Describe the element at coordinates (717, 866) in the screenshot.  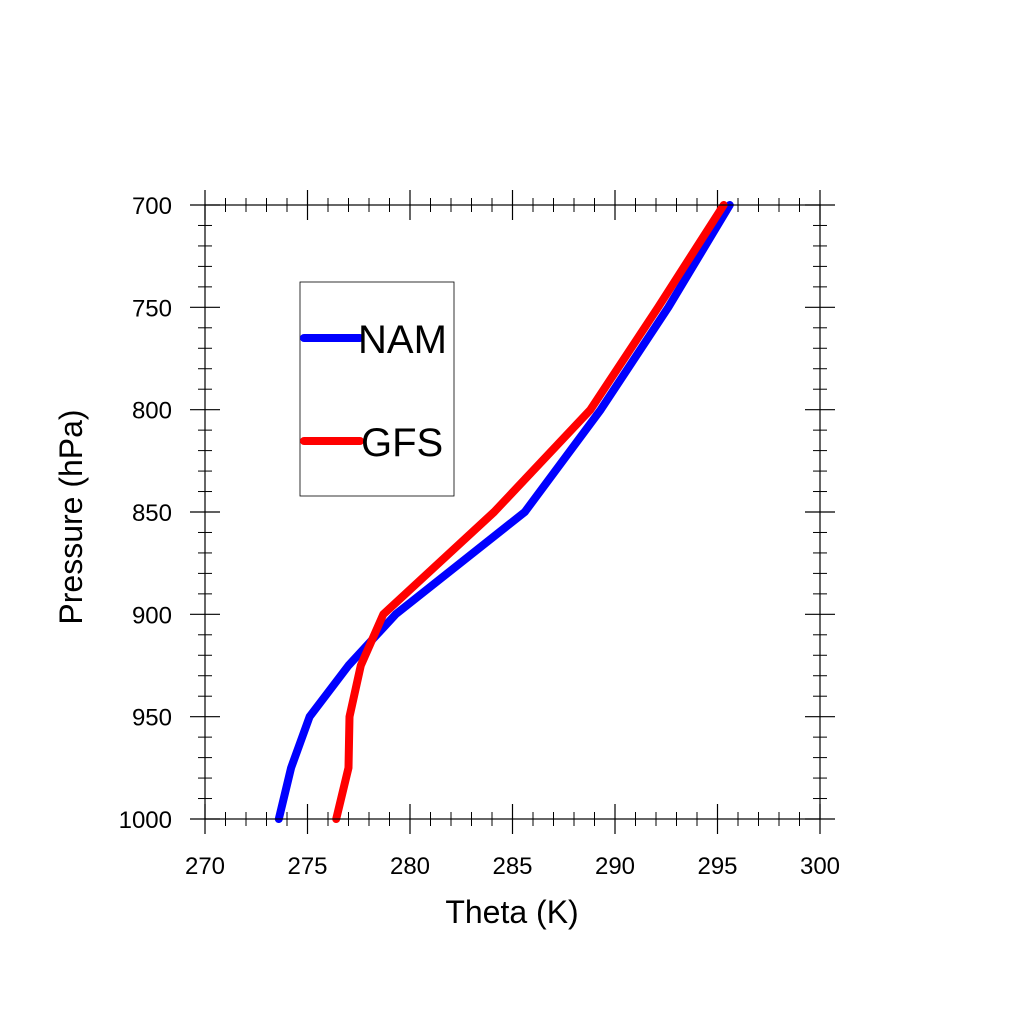
I see `x-tick-label: 295` at that location.